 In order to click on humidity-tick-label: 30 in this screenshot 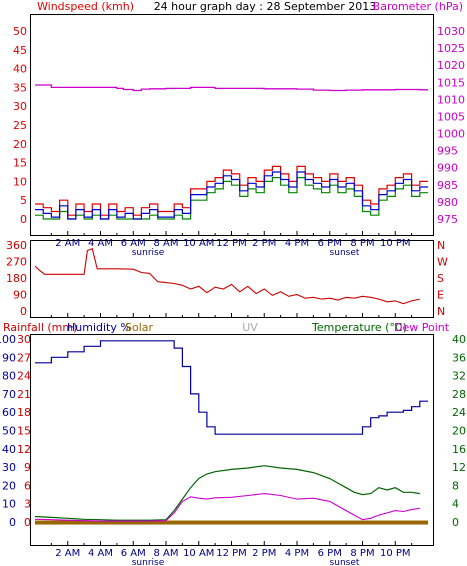, I will do `click(9, 467)`.